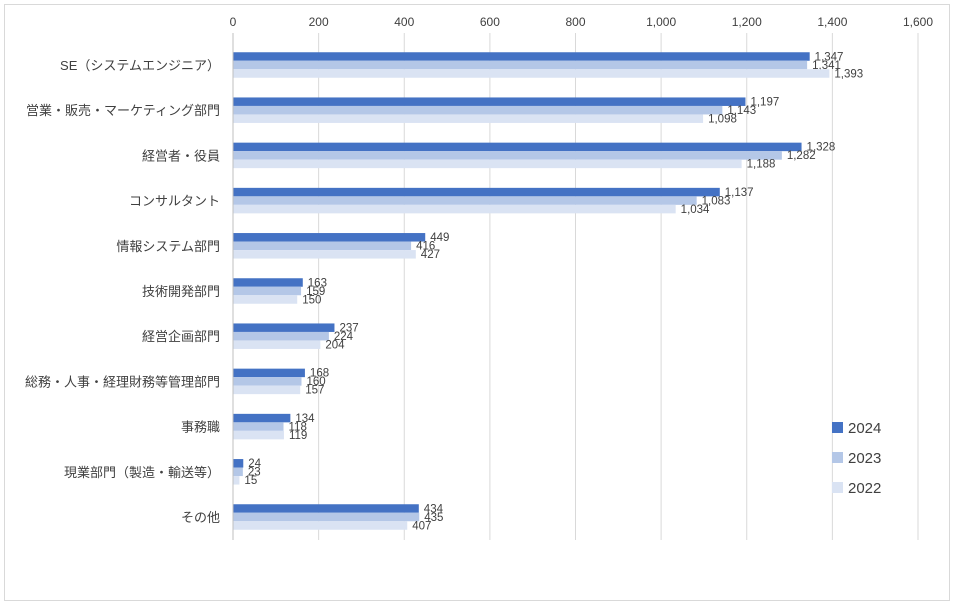  Describe the element at coordinates (314, 391) in the screenshot. I see `data-label: 157` at that location.